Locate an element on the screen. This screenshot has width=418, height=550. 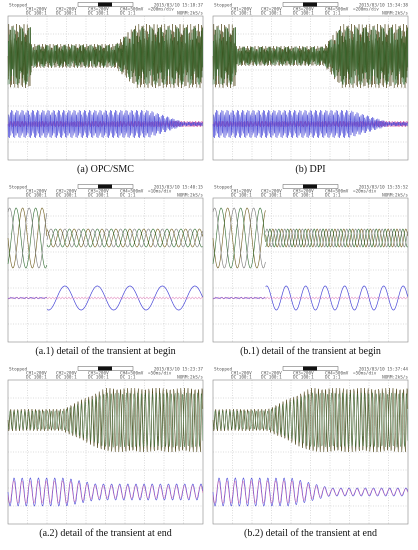
timestamp: 2015/03/10 15:34:38 is located at coordinates (384, 6).